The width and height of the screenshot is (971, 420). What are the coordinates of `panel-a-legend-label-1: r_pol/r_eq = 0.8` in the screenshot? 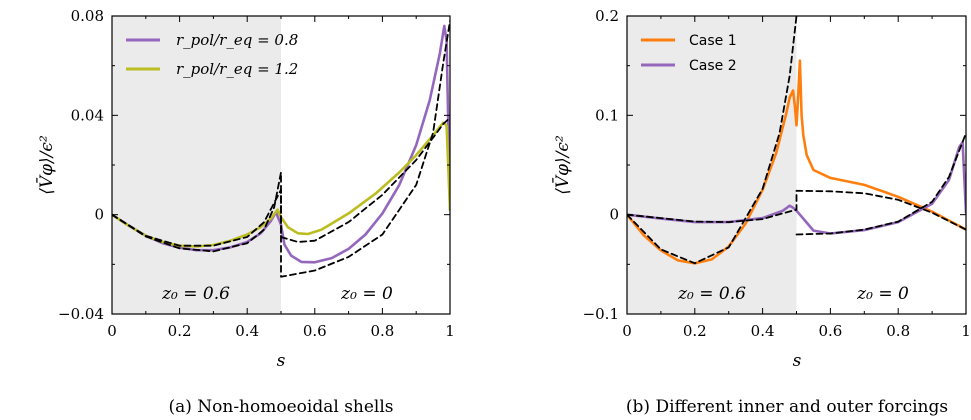 It's located at (237, 40).